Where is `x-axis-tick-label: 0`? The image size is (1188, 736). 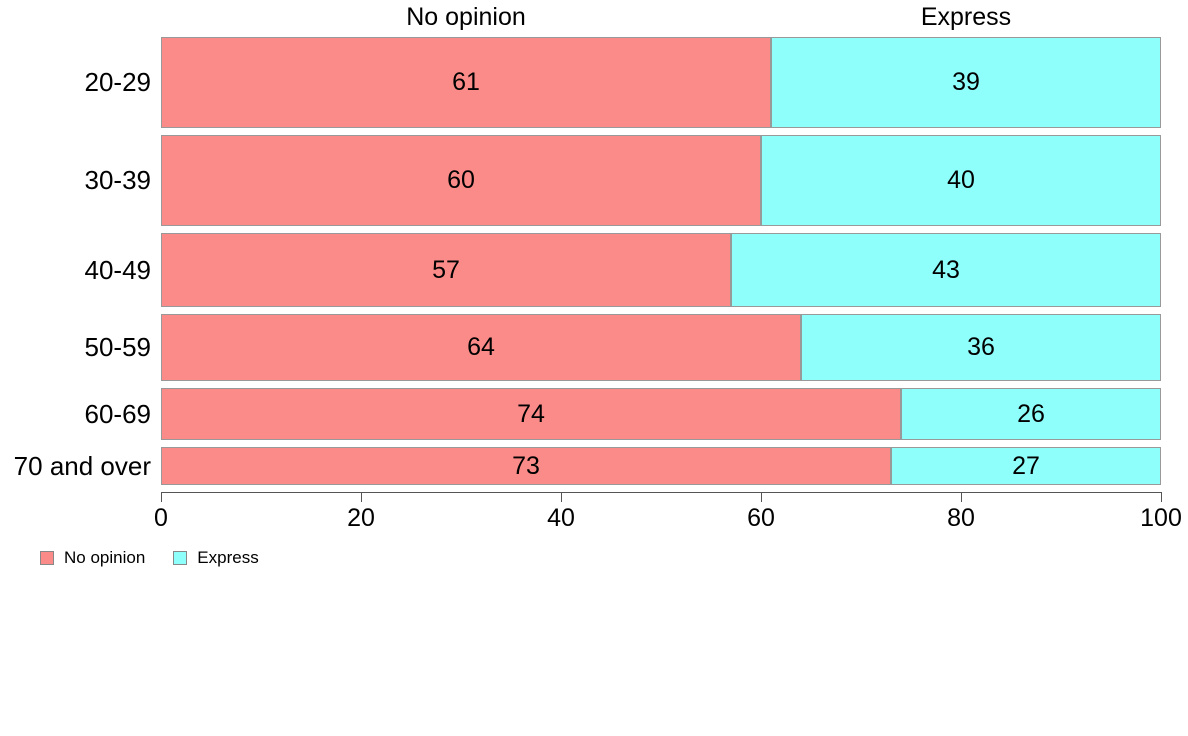
x-axis-tick-label: 0 is located at coordinates (161, 518).